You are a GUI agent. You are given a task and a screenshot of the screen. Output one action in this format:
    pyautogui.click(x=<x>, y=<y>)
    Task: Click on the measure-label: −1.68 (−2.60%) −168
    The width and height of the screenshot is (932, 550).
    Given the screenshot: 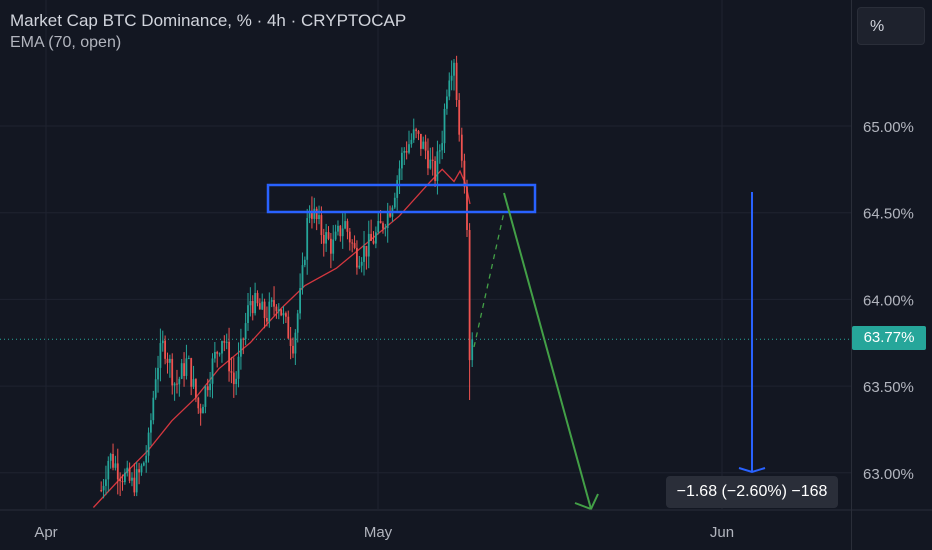 What is the action you would take?
    pyautogui.click(x=752, y=492)
    